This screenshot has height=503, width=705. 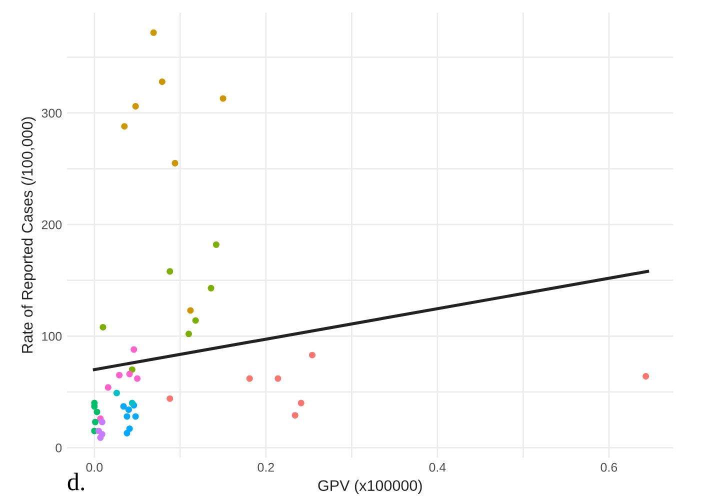 What do you see at coordinates (609, 467) in the screenshot?
I see `x-tick-label: 0.6` at bounding box center [609, 467].